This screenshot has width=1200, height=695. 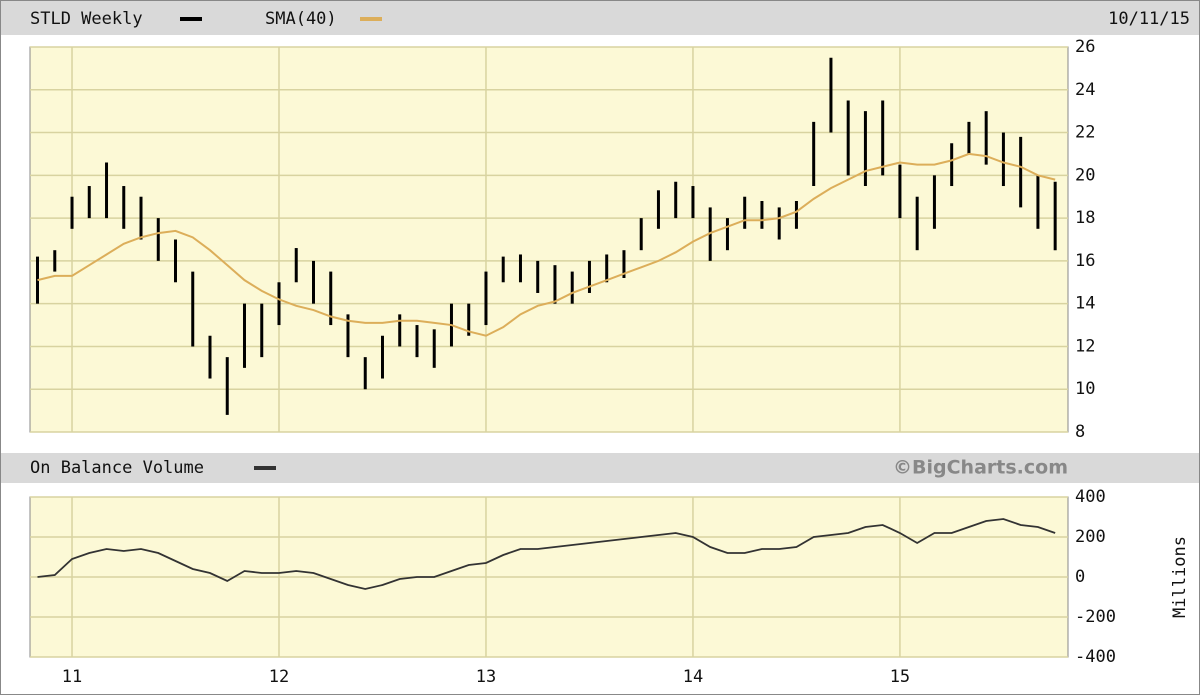 I want to click on y-tick-label: 16, so click(x=1085, y=261).